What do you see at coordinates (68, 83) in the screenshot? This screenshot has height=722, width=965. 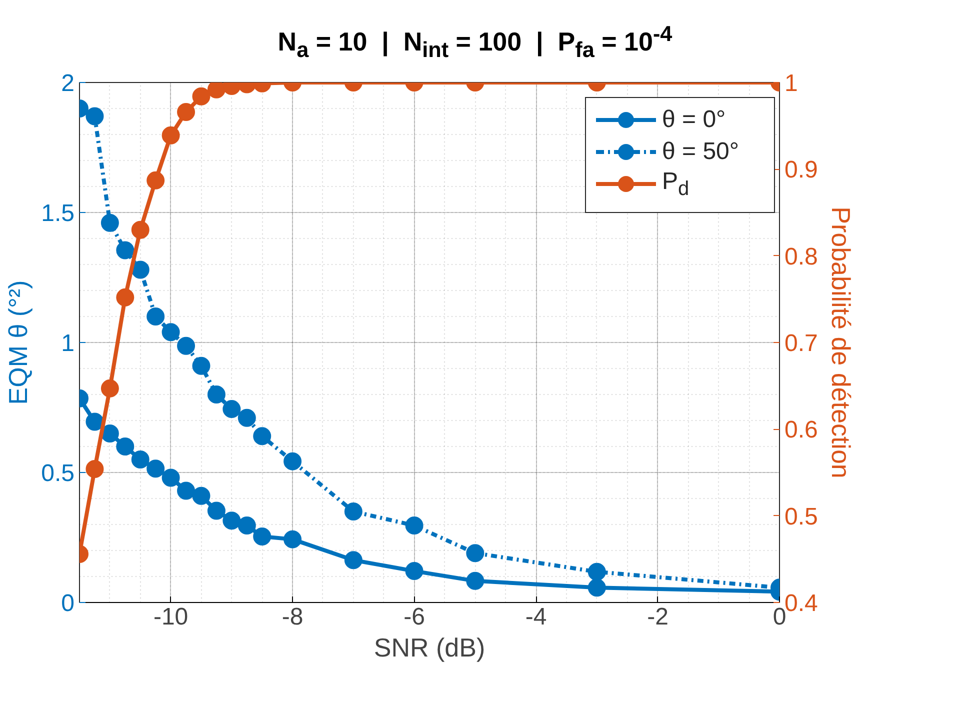 I see `y-tick-label: 2` at bounding box center [68, 83].